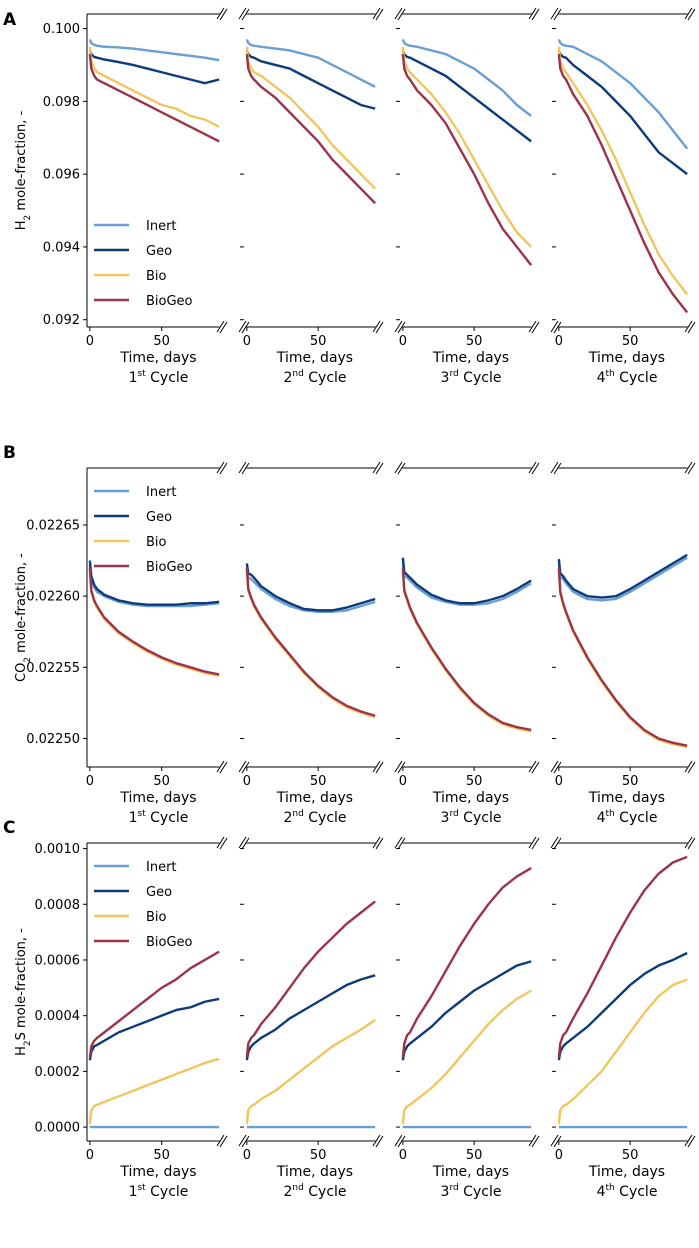  What do you see at coordinates (143, 264) in the screenshot?
I see `legend: Inert Geo Bio BioGeo` at bounding box center [143, 264].